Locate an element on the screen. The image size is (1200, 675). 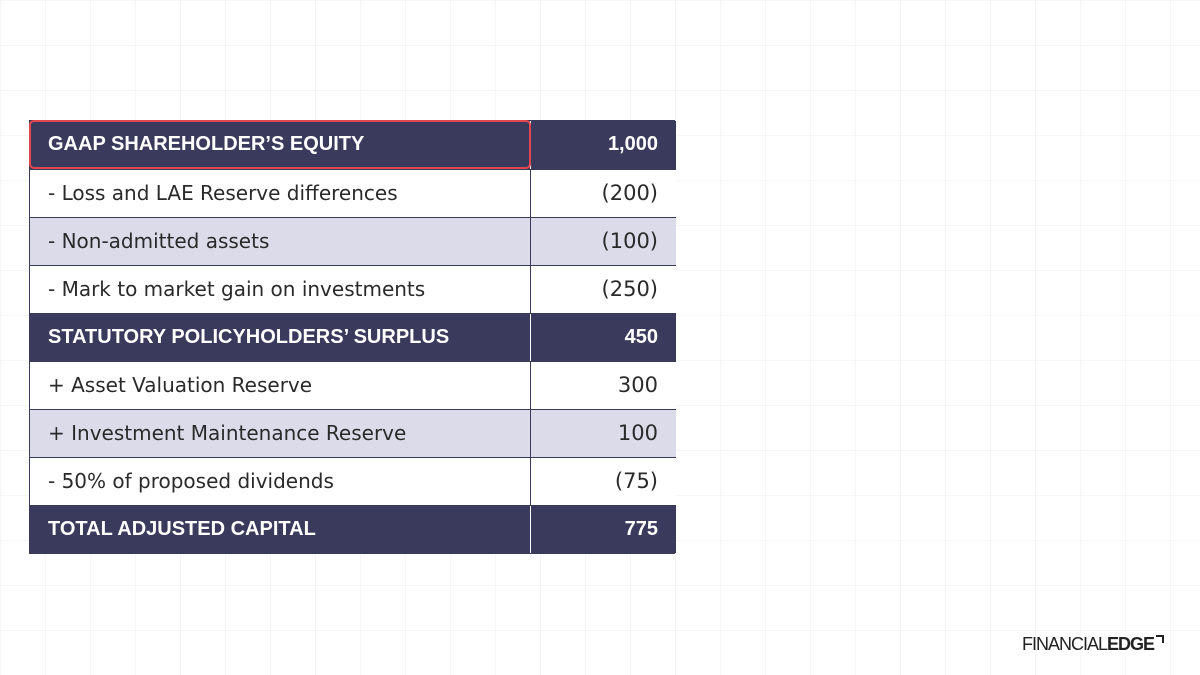
logo-text-financial: FINANCIAL is located at coordinates (1065, 644).